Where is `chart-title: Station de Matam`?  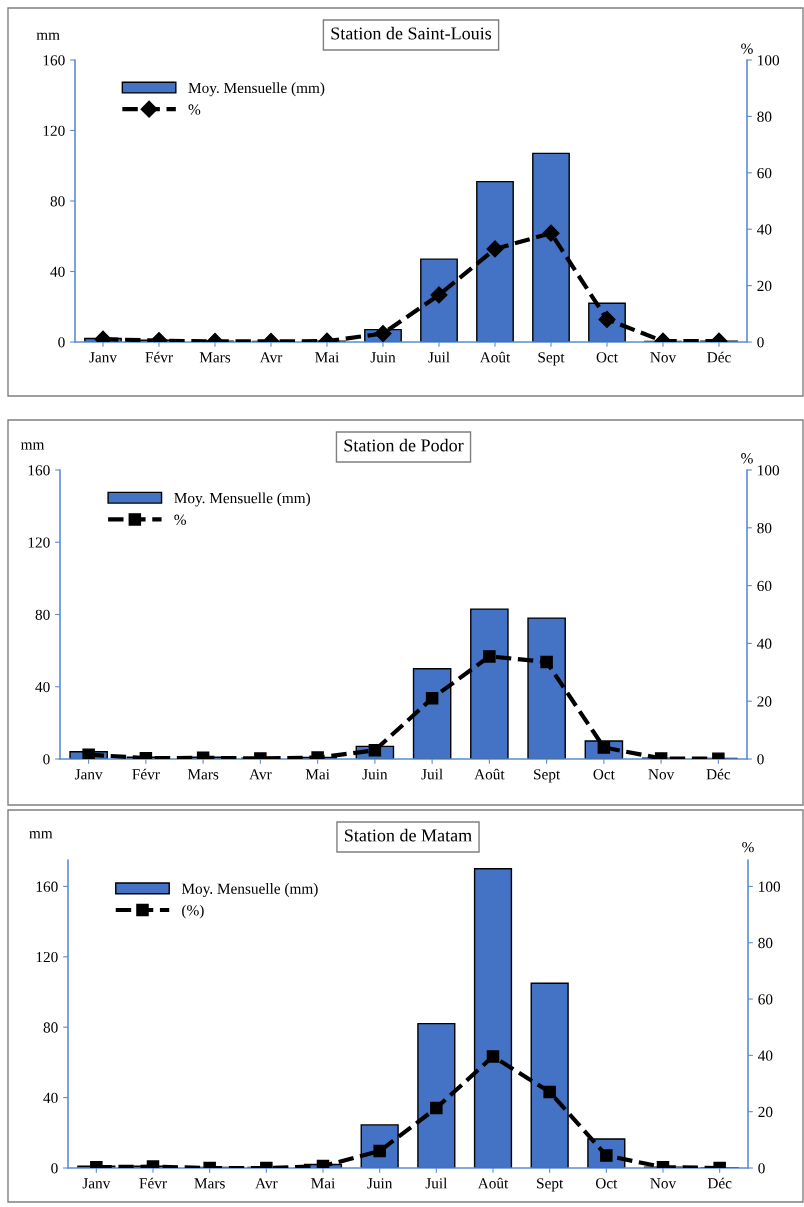
chart-title: Station de Matam is located at coordinates (408, 835).